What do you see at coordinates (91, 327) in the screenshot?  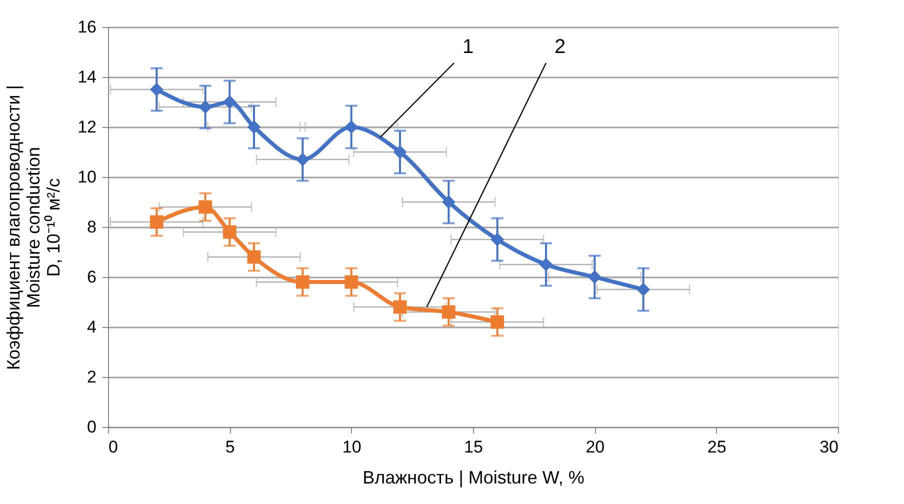 I see `y-tick-label: 4` at bounding box center [91, 327].